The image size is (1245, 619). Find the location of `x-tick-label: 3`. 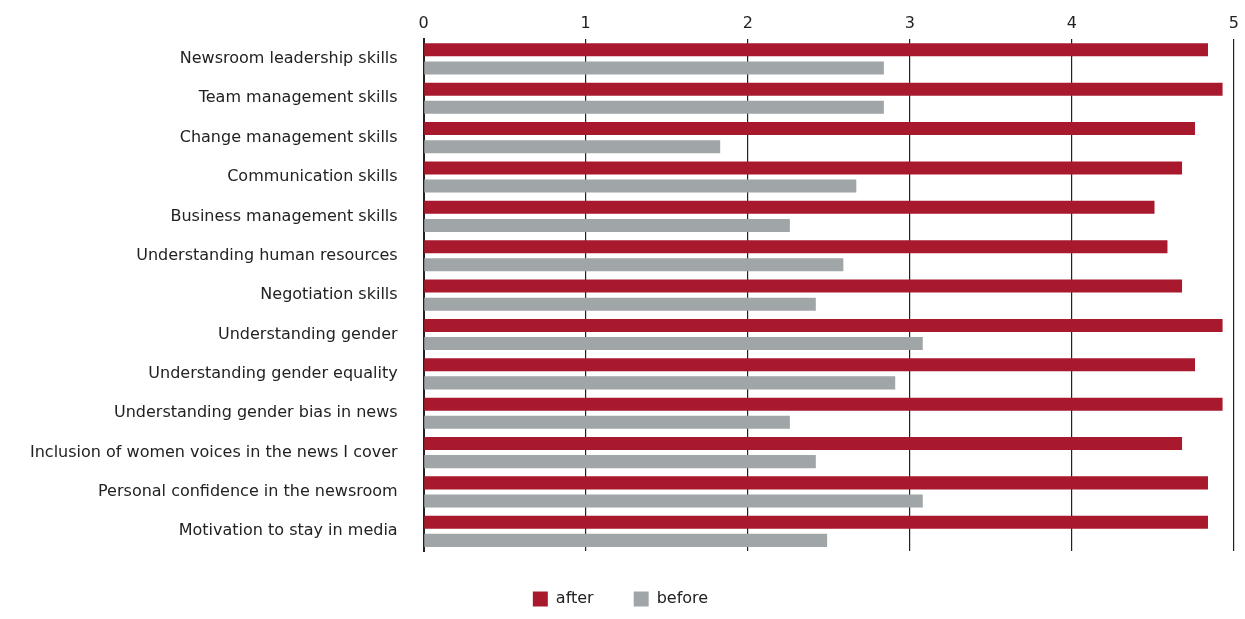

x-tick-label: 3 is located at coordinates (909, 22).